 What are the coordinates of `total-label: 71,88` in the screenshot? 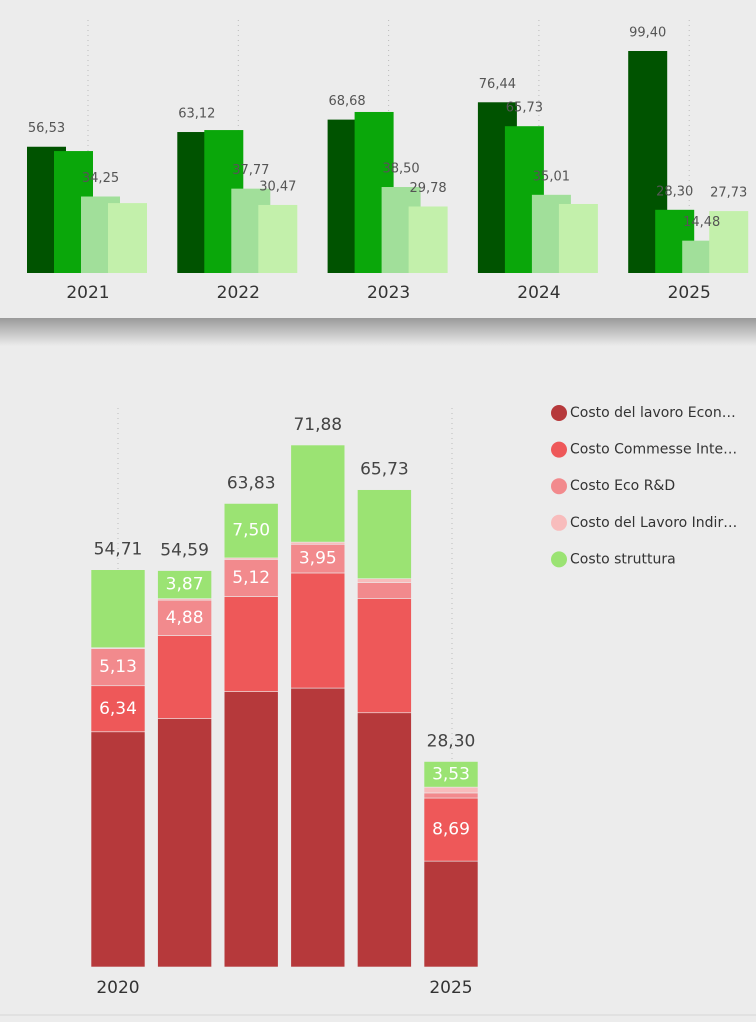 It's located at (317, 425).